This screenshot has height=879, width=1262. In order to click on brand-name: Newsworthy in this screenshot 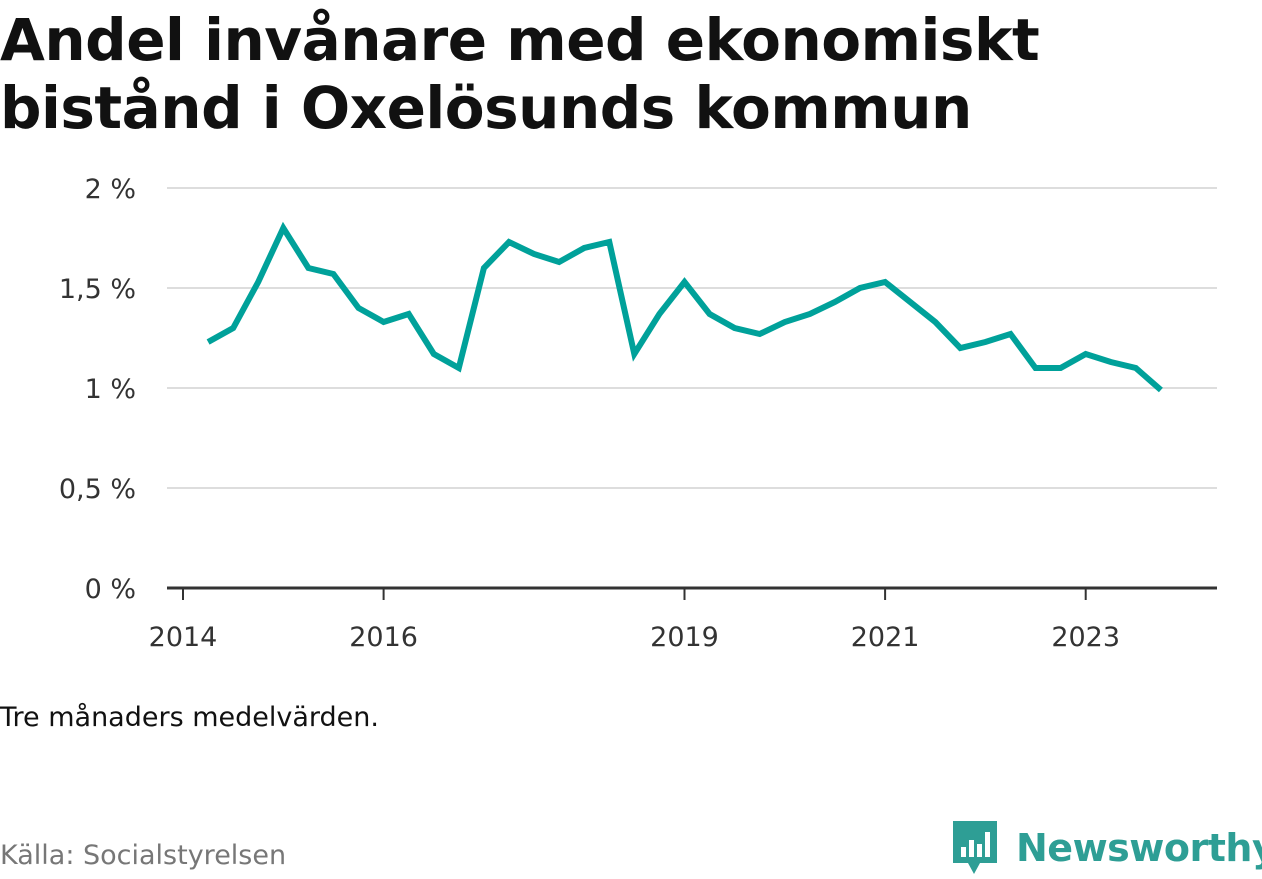, I will do `click(1139, 848)`.